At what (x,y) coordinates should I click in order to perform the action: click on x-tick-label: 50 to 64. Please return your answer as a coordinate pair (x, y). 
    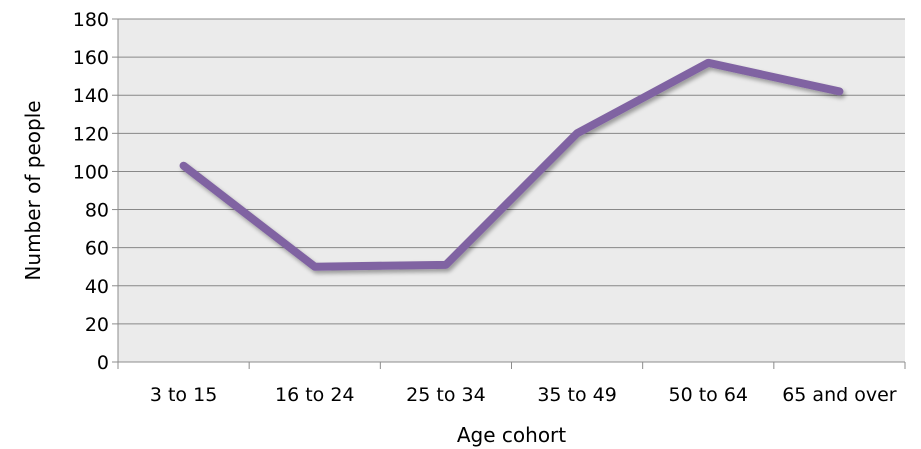
    Looking at the image, I should click on (708, 395).